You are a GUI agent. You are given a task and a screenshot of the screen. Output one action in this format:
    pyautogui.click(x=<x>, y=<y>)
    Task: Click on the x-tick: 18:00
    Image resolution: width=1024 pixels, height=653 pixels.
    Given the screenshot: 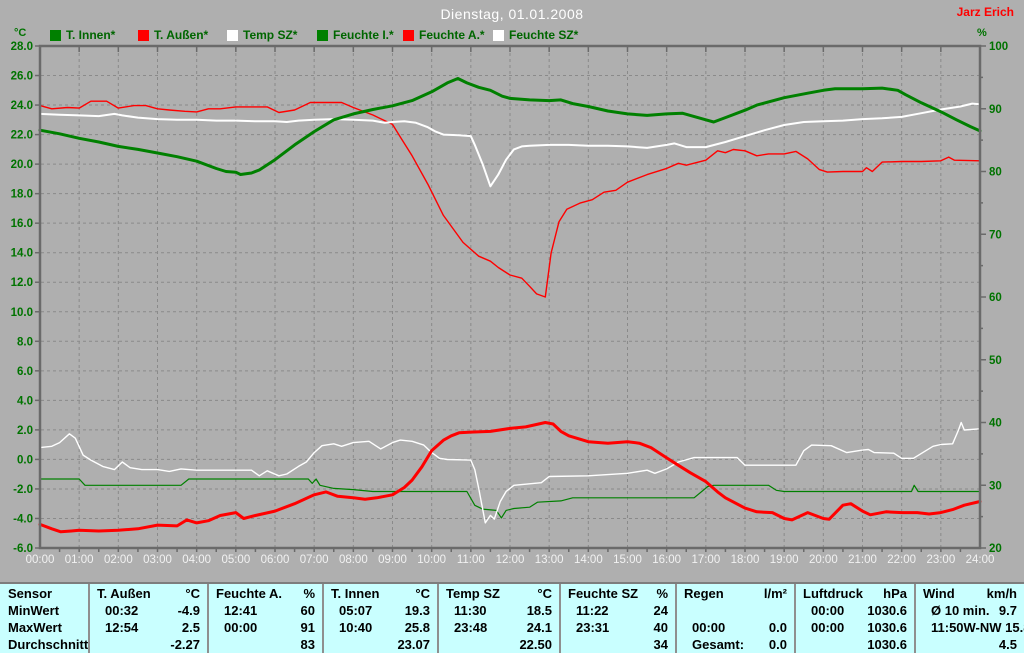 What is the action you would take?
    pyautogui.click(x=745, y=560)
    